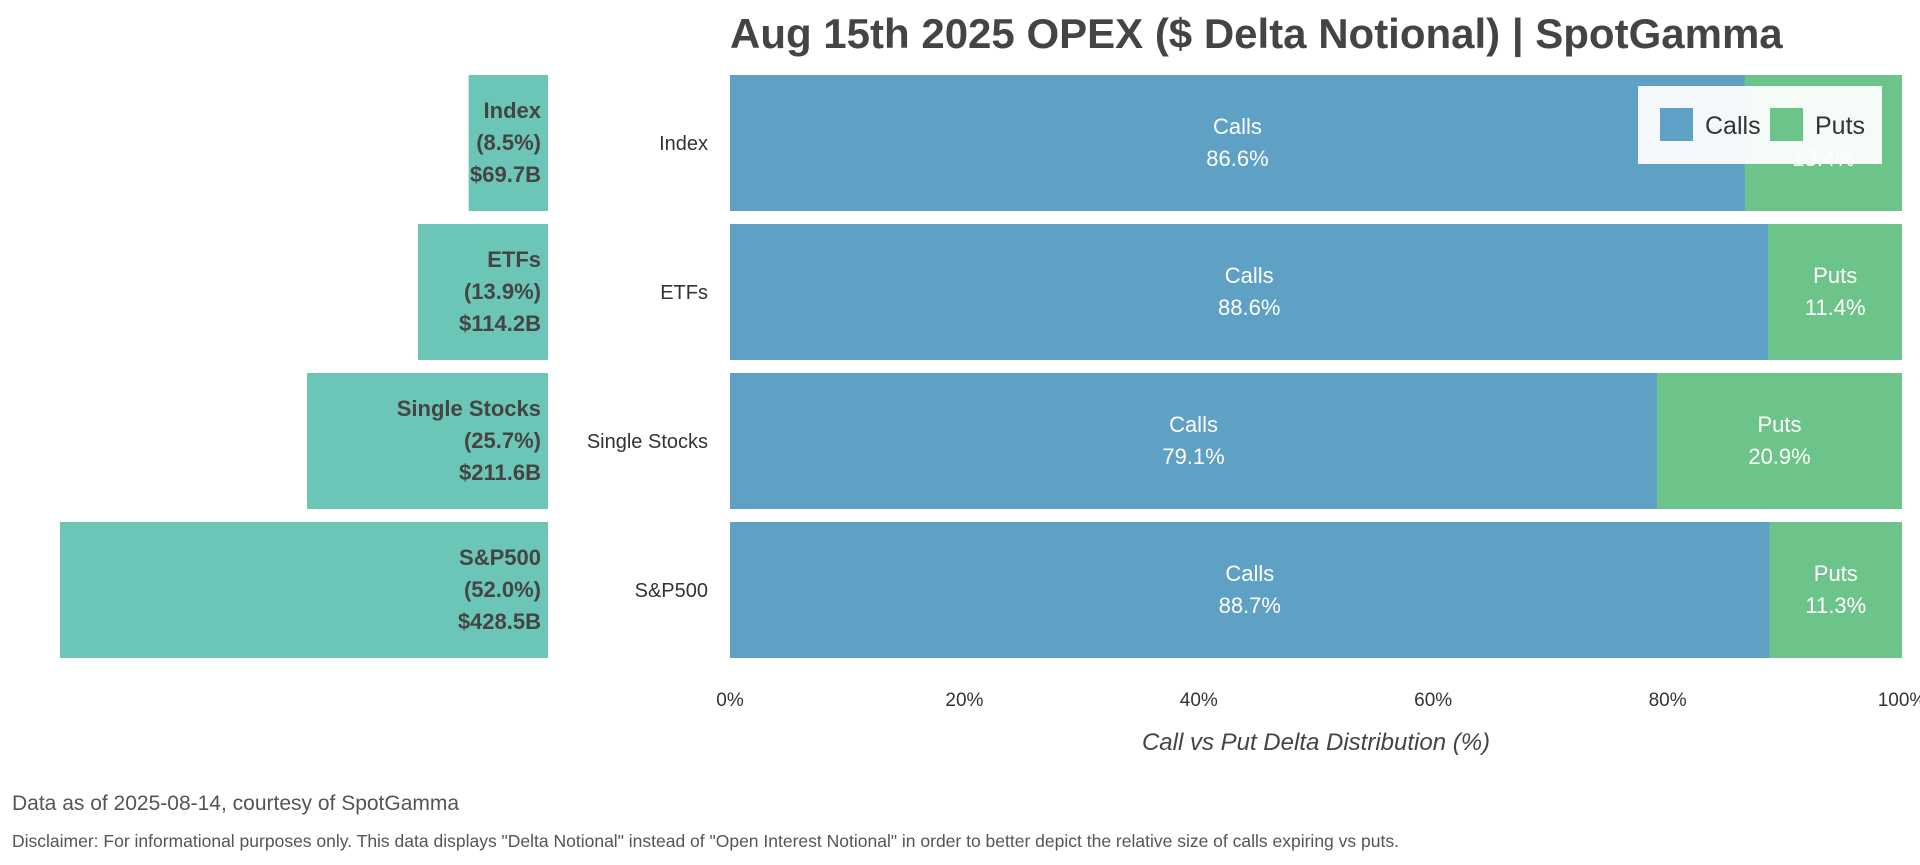 The image size is (1920, 865). Describe the element at coordinates (500, 472) in the screenshot. I see `notional-label-2-2: $211.6B` at that location.